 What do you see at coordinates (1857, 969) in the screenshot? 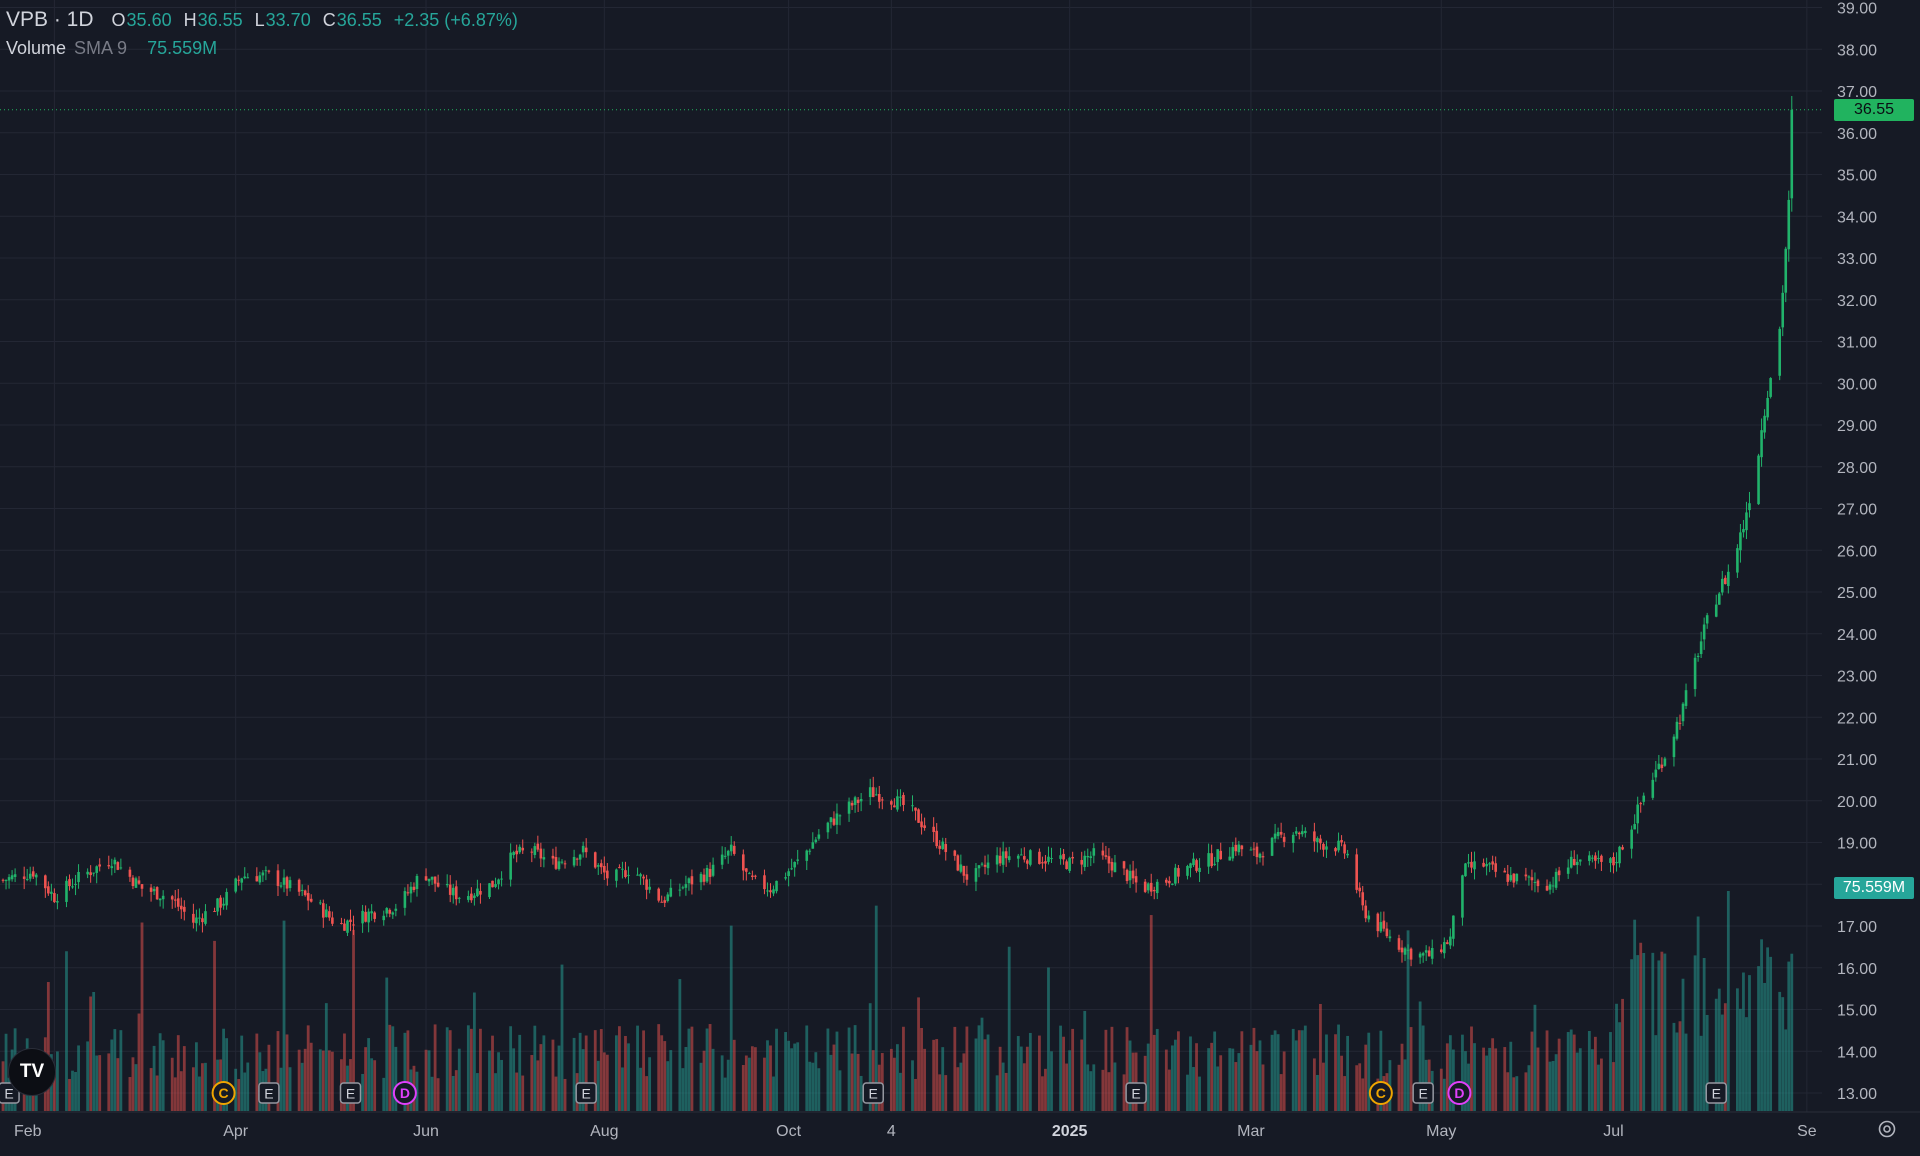
I see `y-tick-label: 16.00` at bounding box center [1857, 969].